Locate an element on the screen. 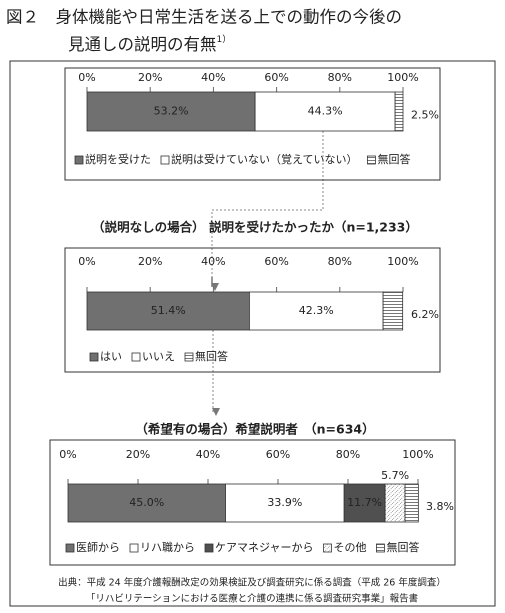 Image resolution: width=505 pixels, height=613 pixels. value-label: 33.9% is located at coordinates (284, 502).